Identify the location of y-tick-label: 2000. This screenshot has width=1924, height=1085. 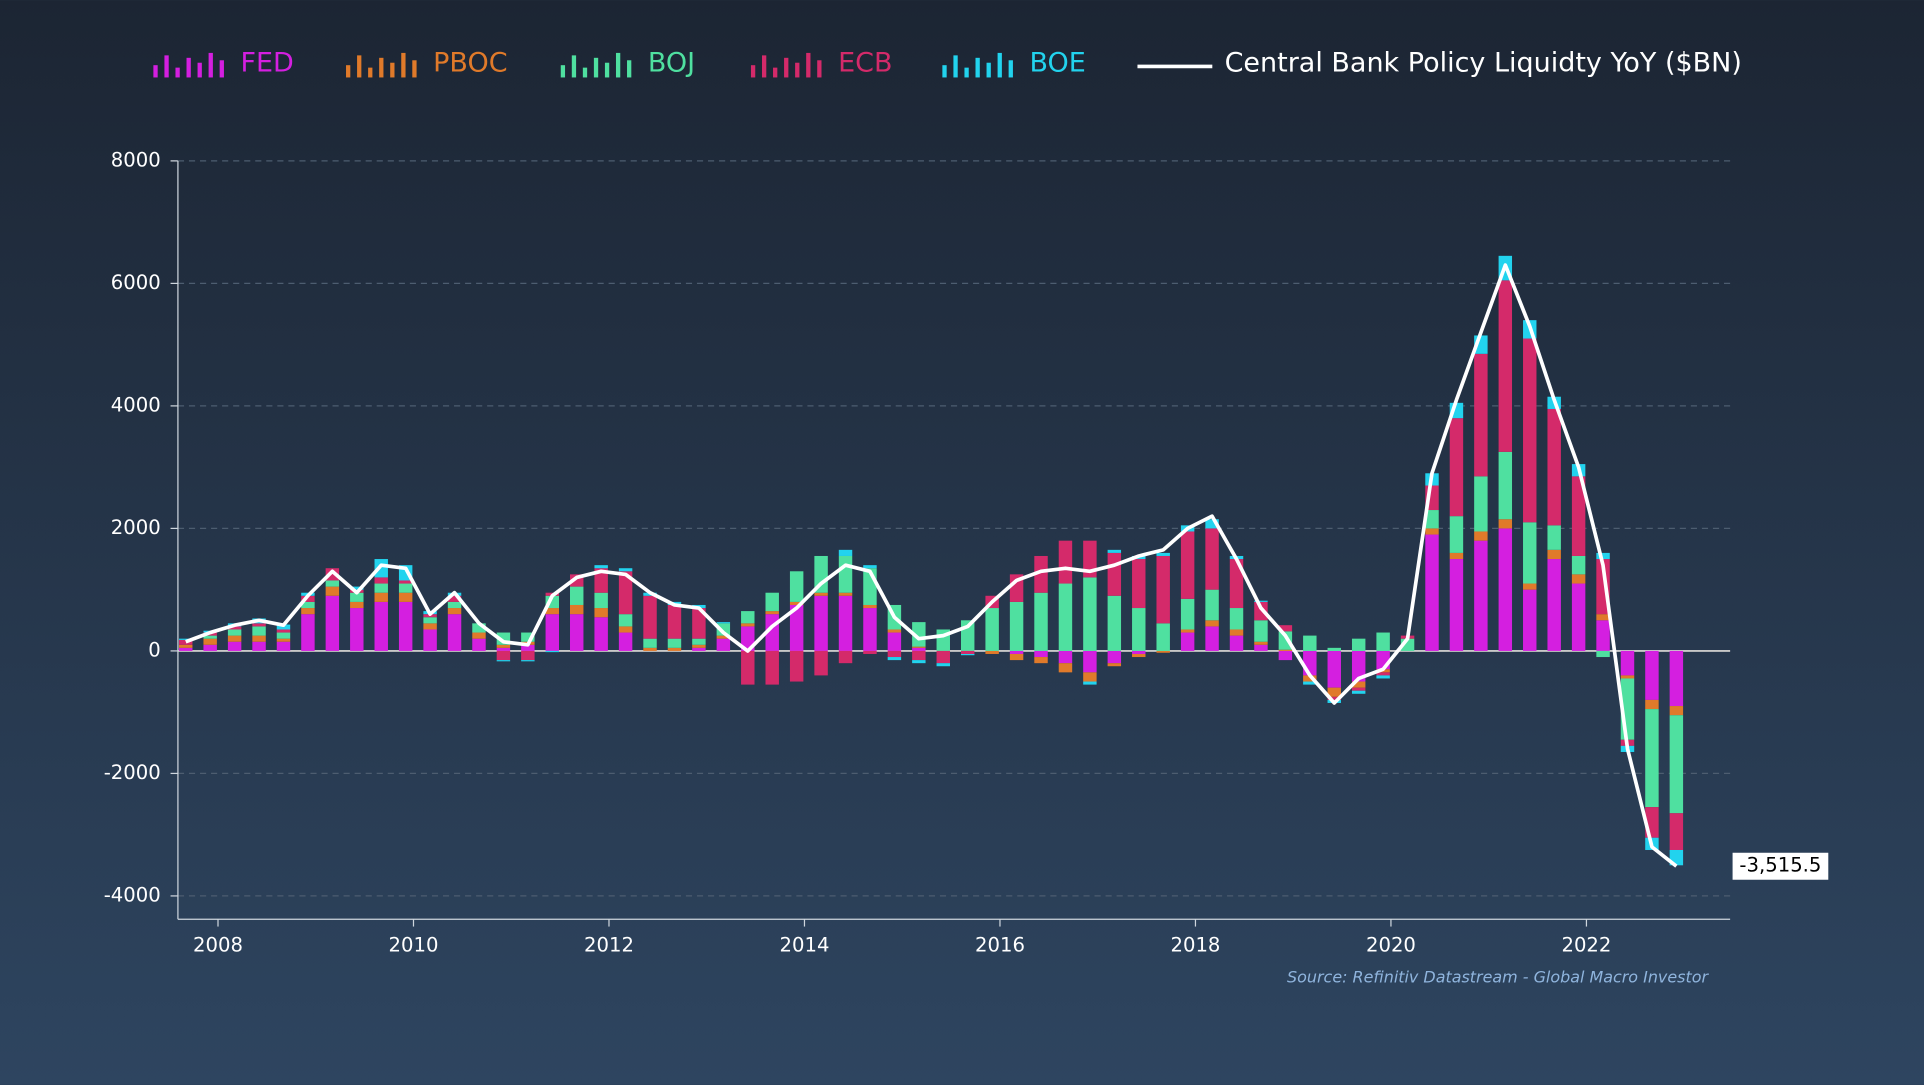
(136, 527).